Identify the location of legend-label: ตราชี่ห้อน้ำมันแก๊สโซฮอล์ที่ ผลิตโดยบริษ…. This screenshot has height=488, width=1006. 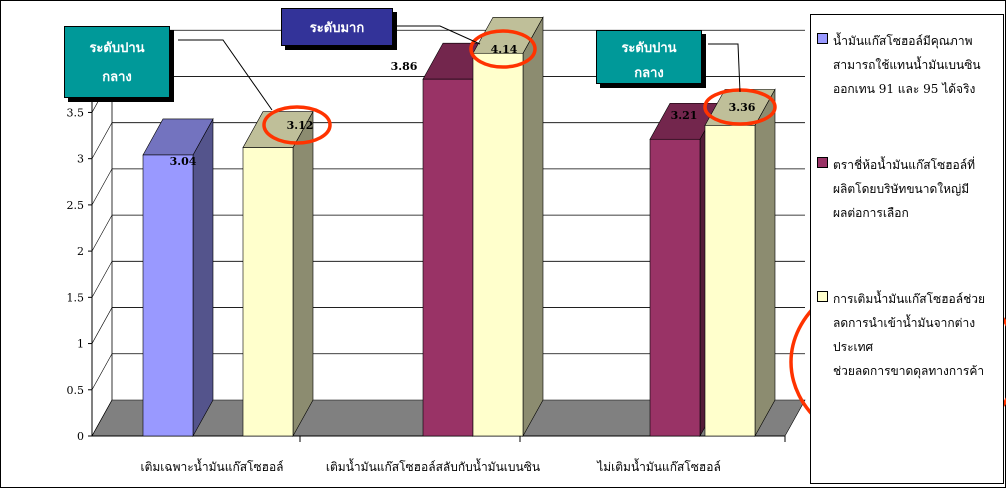
(918, 189).